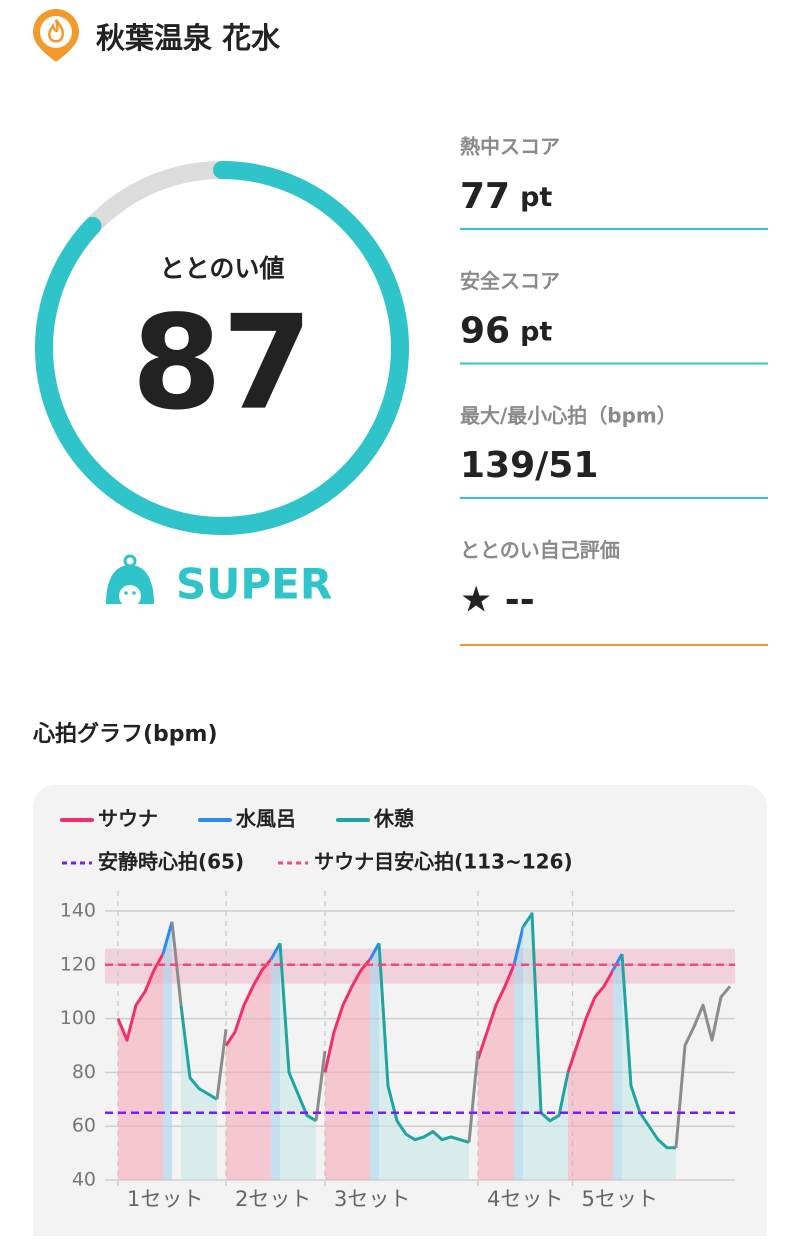 This screenshot has width=800, height=1240. I want to click on y-tick-label: 120, so click(78, 964).